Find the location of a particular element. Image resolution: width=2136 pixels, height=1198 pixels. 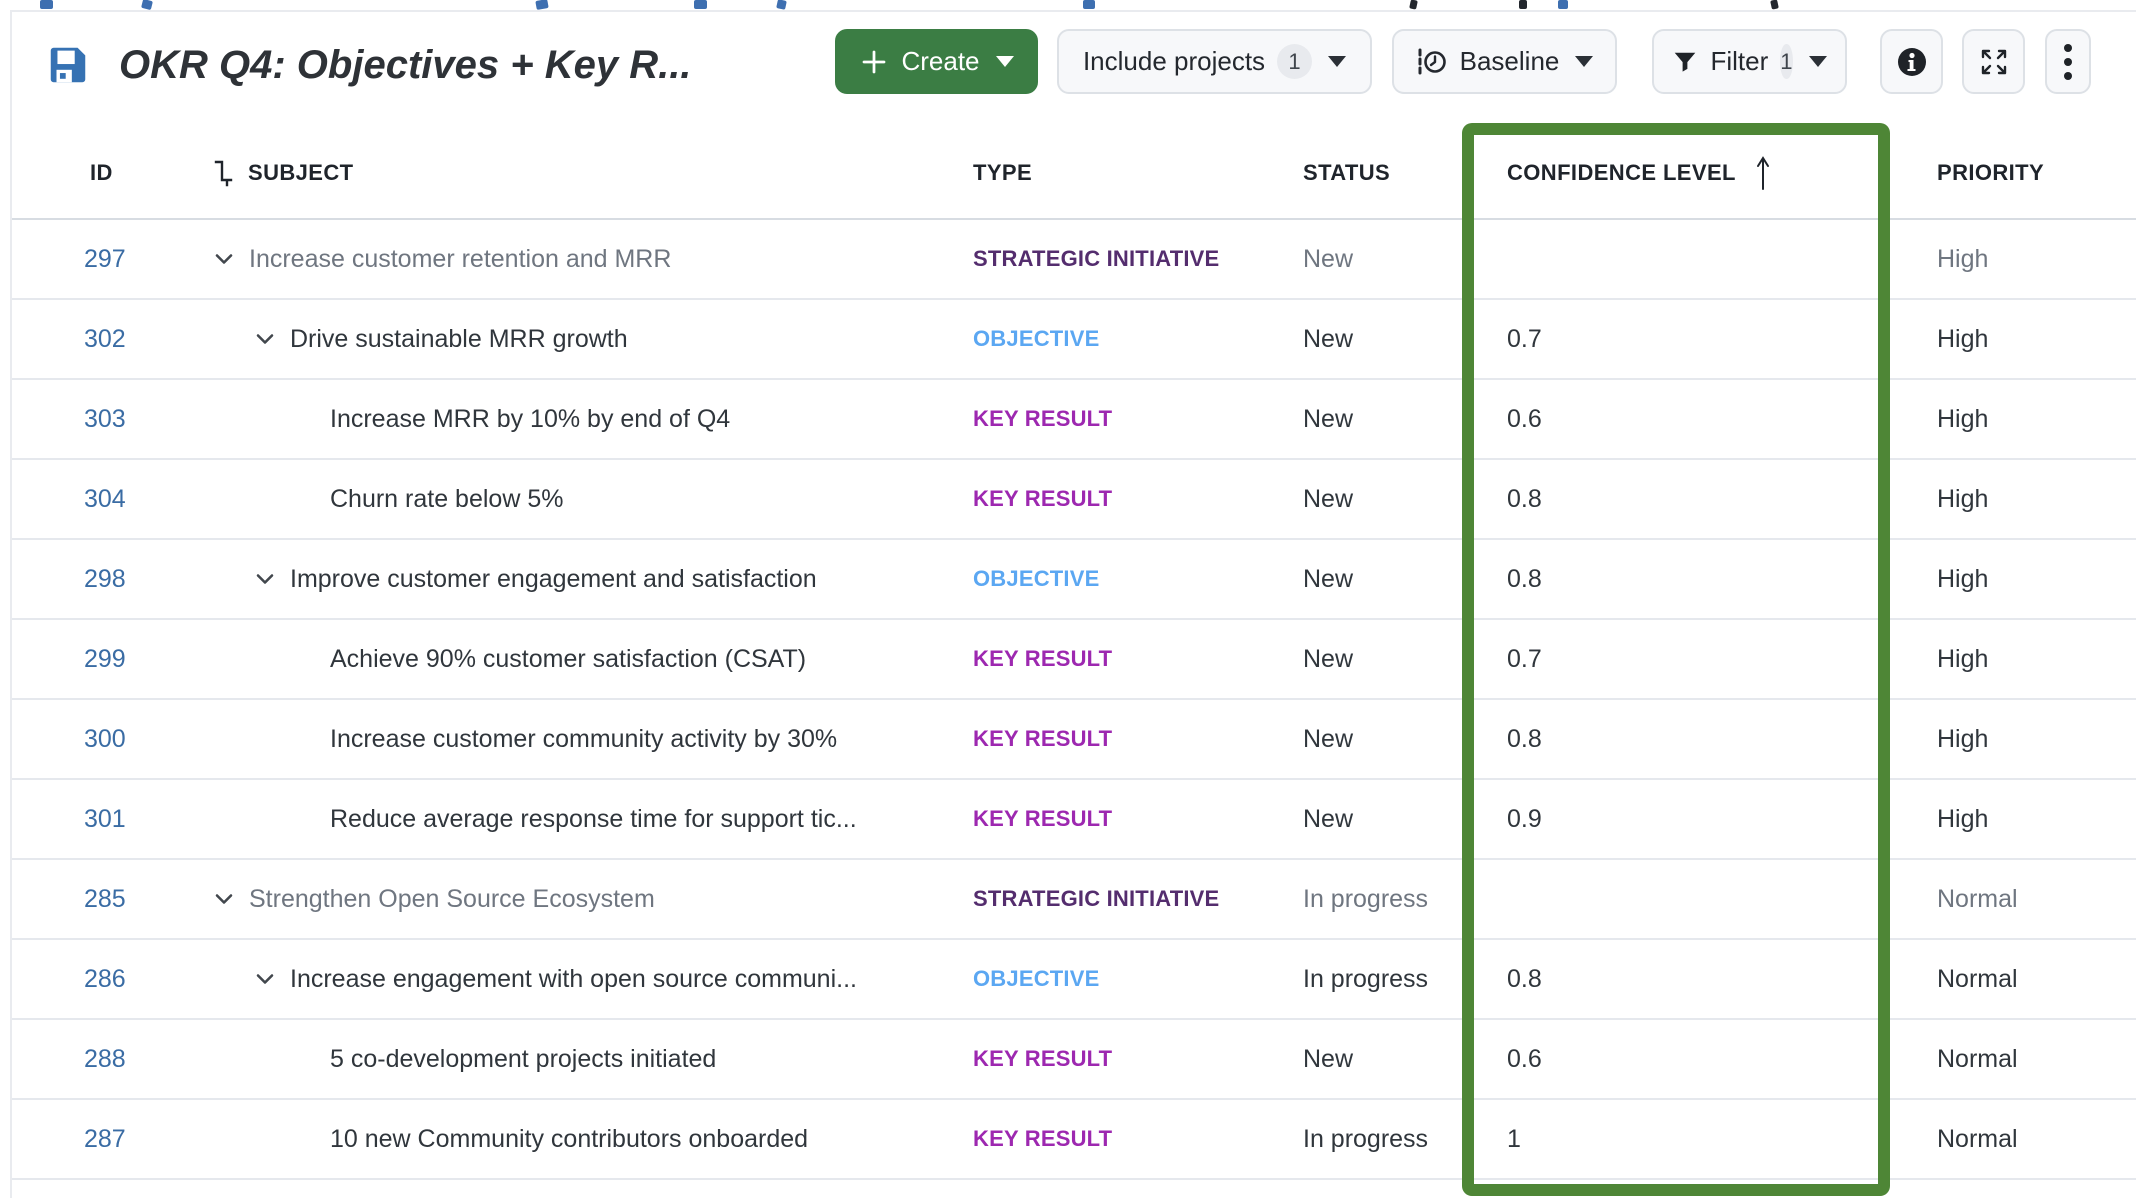

id-cell: 300 is located at coordinates (107, 739).